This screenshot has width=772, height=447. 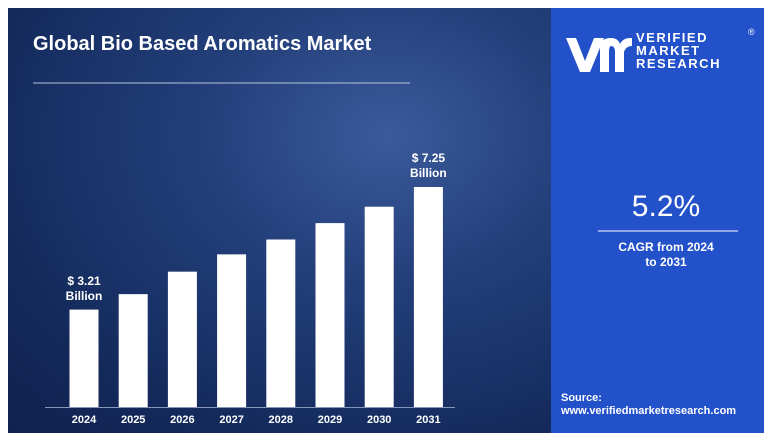 What do you see at coordinates (666, 254) in the screenshot?
I see `cagr-label: CAGR from 2024 to 2031` at bounding box center [666, 254].